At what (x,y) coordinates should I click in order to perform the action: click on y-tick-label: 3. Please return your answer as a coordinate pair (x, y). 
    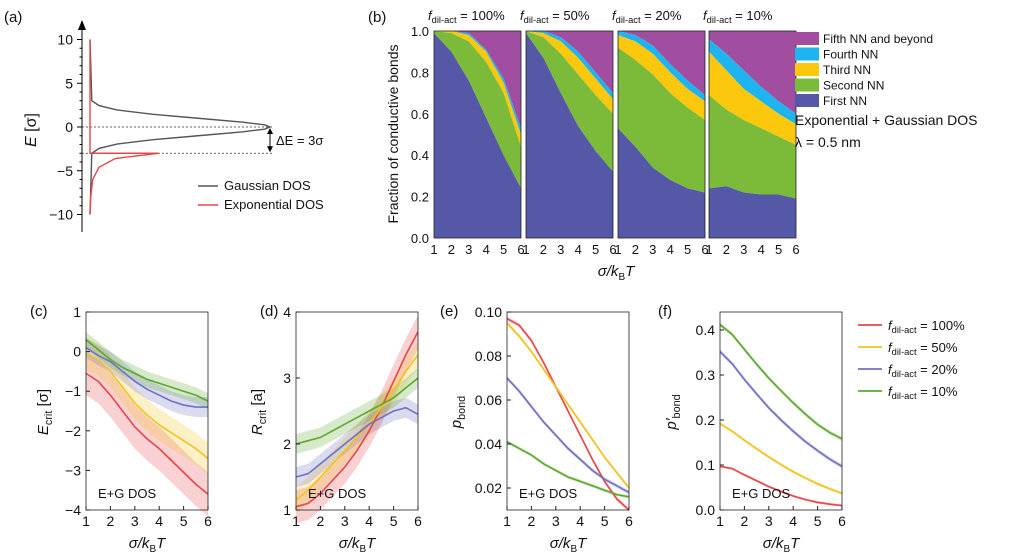
    Looking at the image, I should click on (287, 378).